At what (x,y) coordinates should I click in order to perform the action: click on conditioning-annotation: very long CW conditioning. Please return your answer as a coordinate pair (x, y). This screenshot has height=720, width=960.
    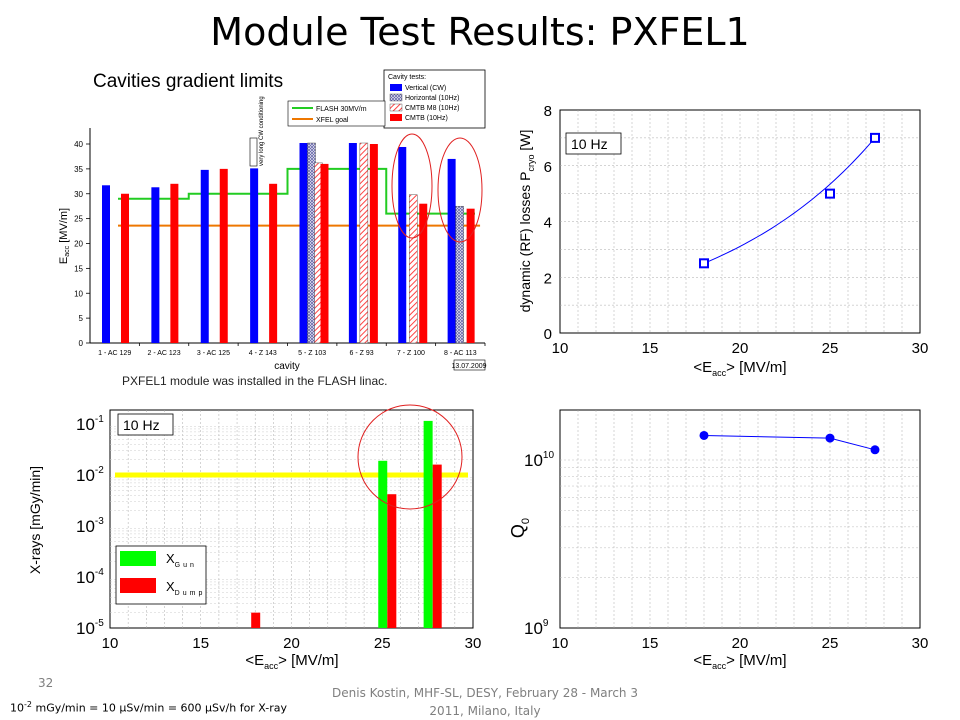
    Looking at the image, I should click on (257, 131).